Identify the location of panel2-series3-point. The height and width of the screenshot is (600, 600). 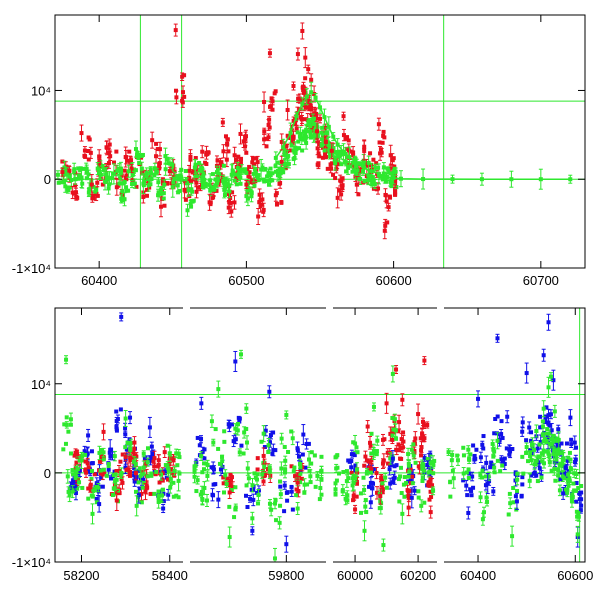
(548, 387).